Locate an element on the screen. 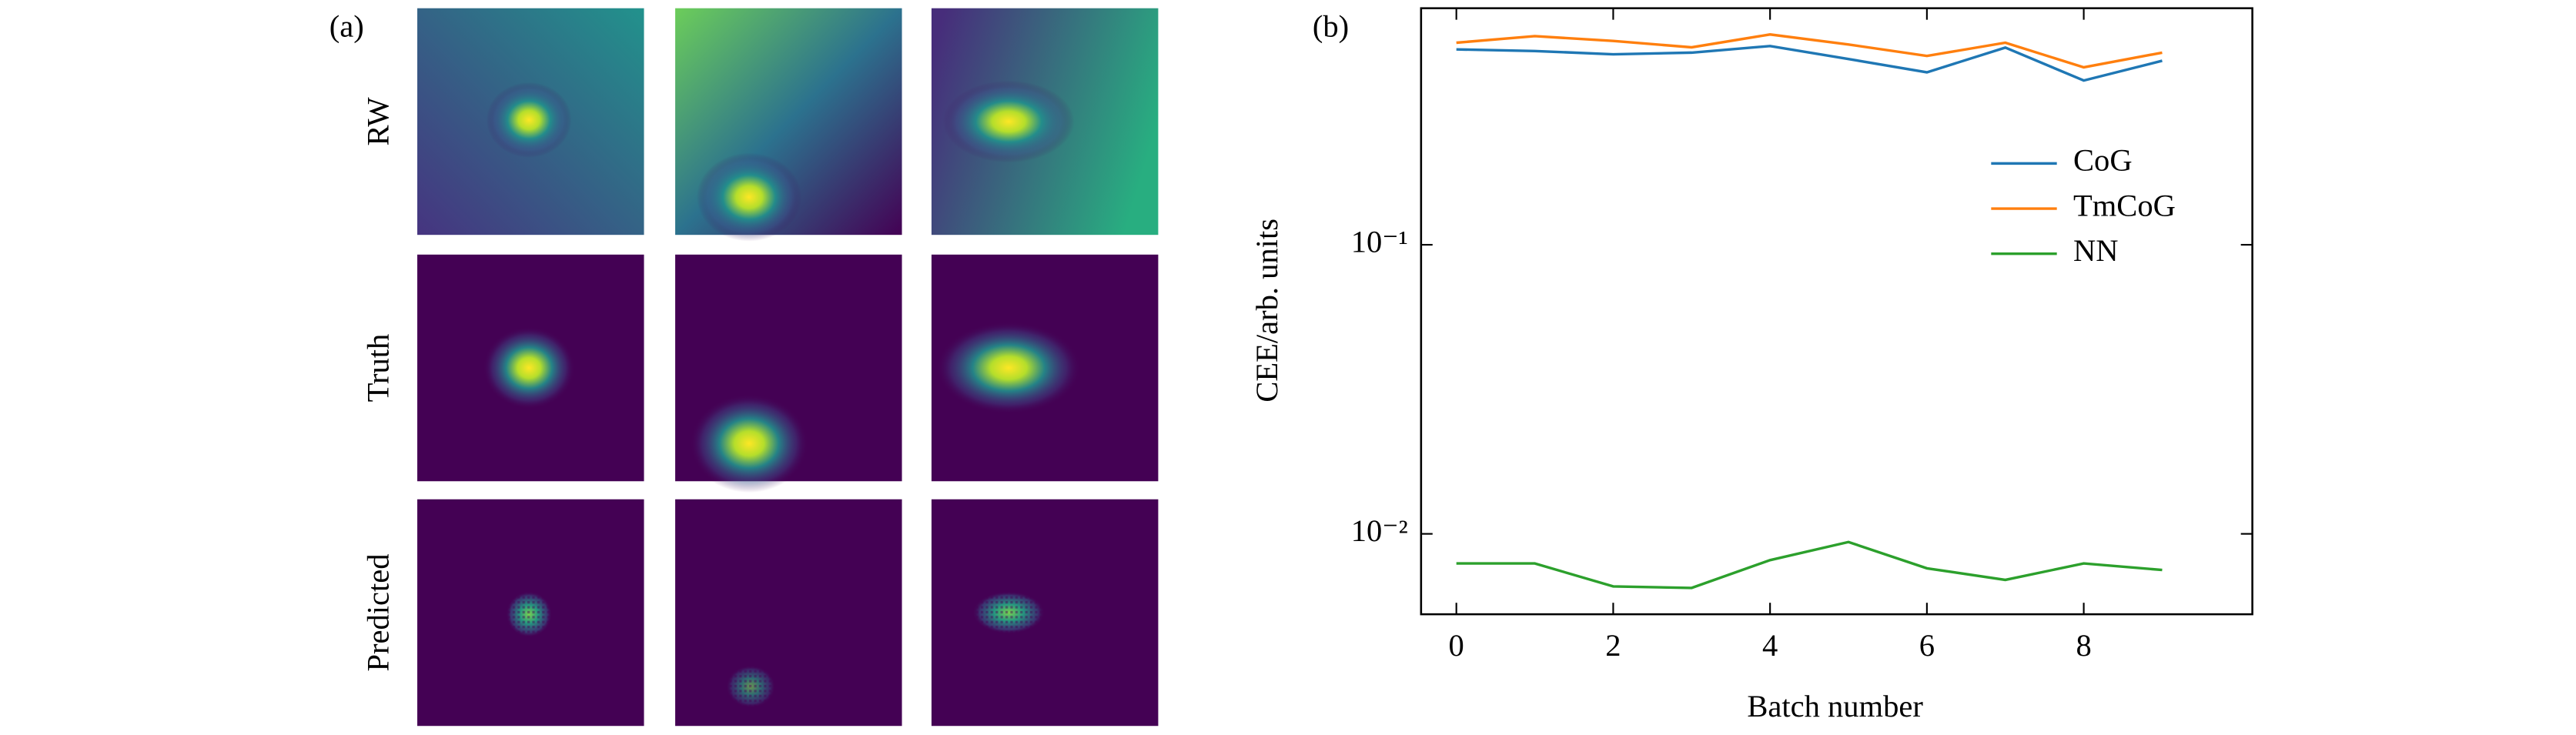 The height and width of the screenshot is (735, 2576). x-tick-label: 8 is located at coordinates (2084, 645).